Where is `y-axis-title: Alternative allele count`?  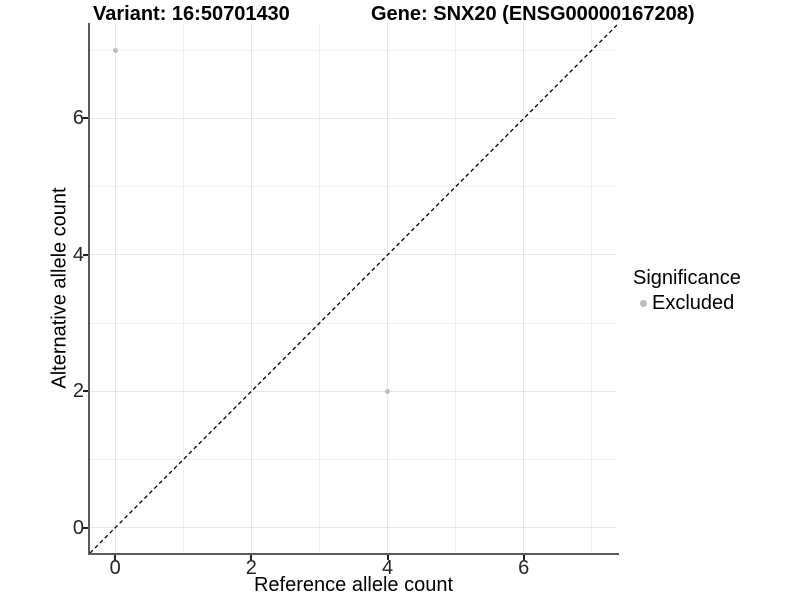 y-axis-title: Alternative allele count is located at coordinates (59, 288).